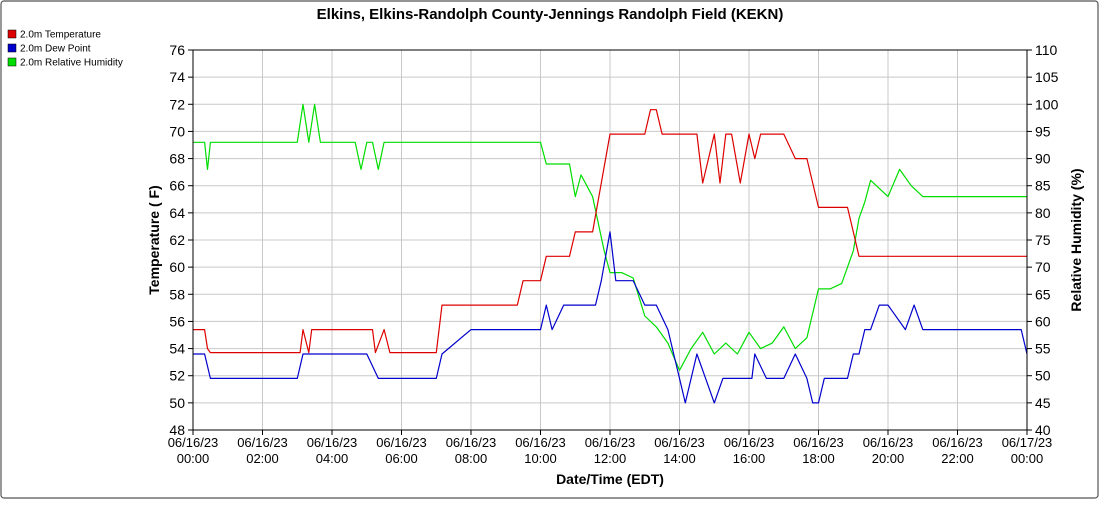 Image resolution: width=1100 pixels, height=505 pixels. Describe the element at coordinates (55, 49) in the screenshot. I see `legend-label-dew-point: 2.0m Dew Point` at that location.